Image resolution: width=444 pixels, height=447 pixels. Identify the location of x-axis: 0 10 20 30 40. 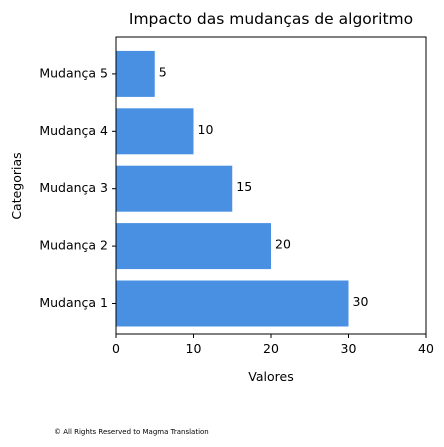
(273, 345).